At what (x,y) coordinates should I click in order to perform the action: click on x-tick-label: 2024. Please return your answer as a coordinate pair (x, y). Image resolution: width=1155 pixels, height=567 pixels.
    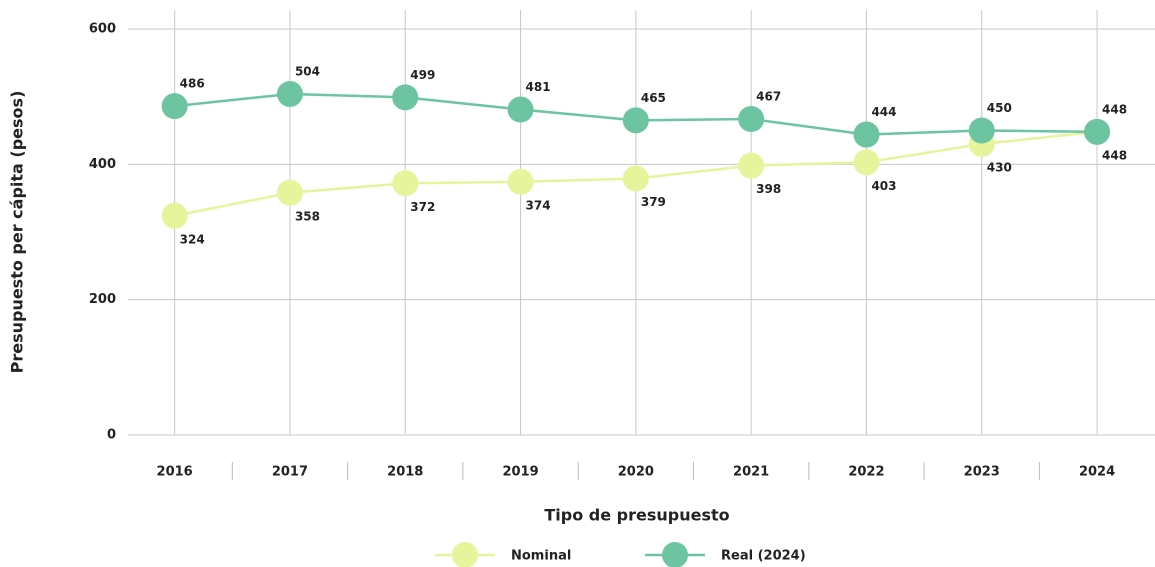
    Looking at the image, I should click on (1097, 472).